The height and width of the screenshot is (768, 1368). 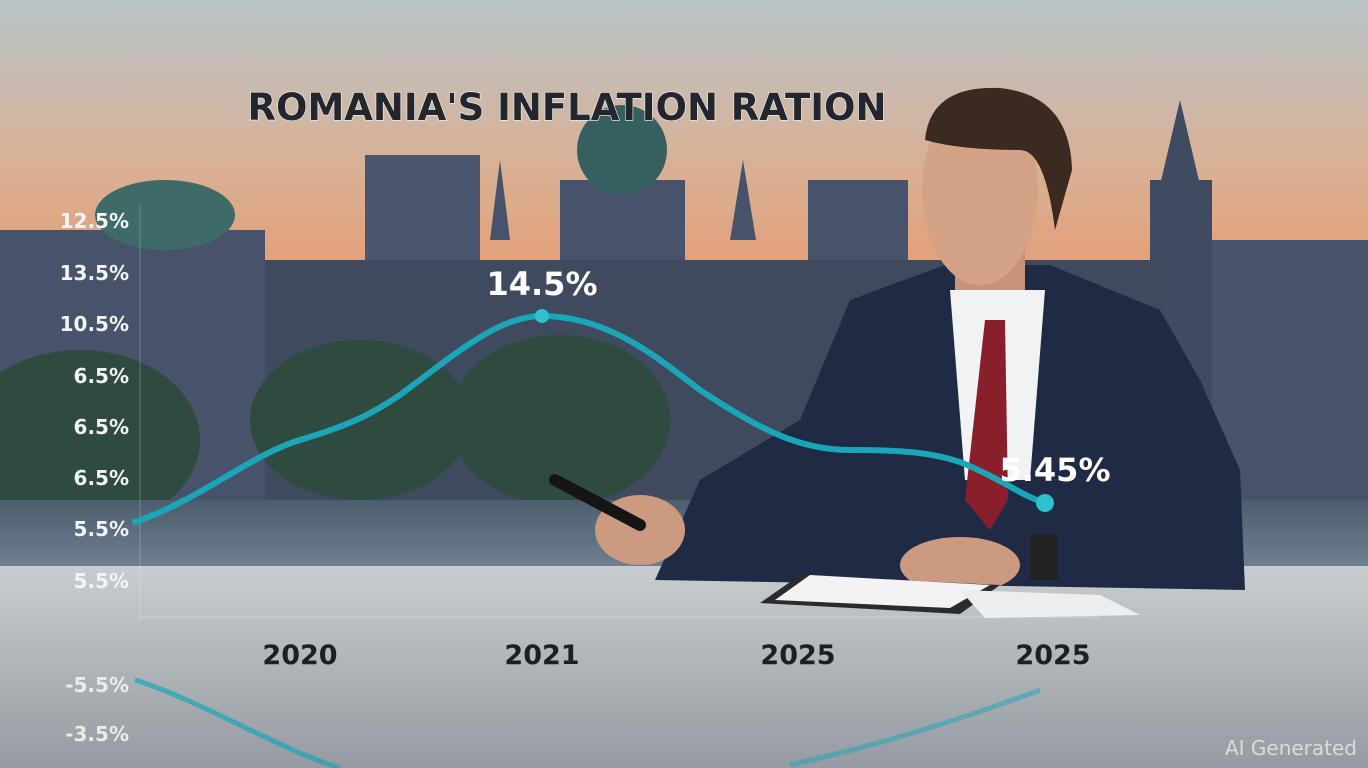 What do you see at coordinates (94, 273) in the screenshot?
I see `y-label: 13.5%` at bounding box center [94, 273].